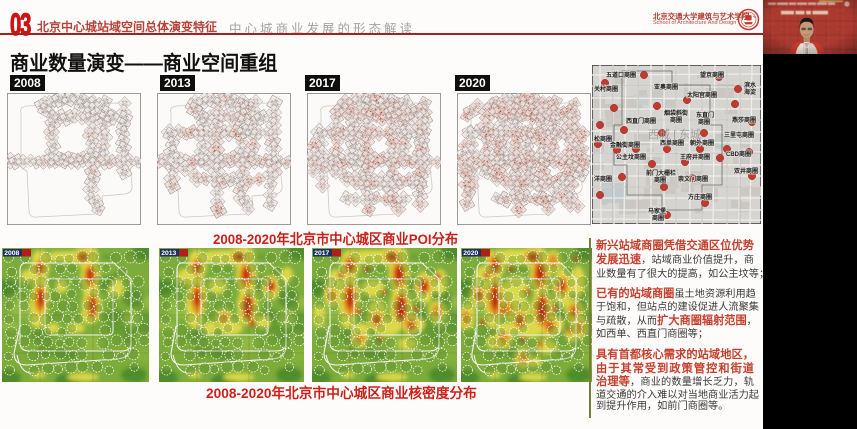 The image size is (857, 429). What do you see at coordinates (700, 197) in the screenshot?
I see `svg-text: 方庄商圈` at bounding box center [700, 197].